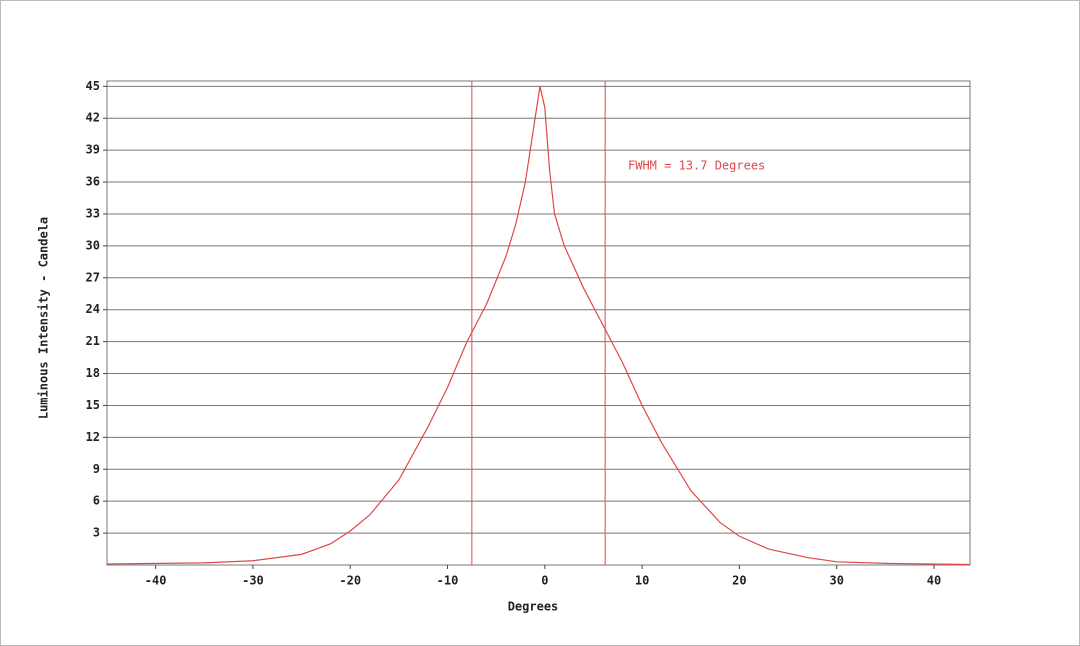 Image resolution: width=1080 pixels, height=646 pixels. I want to click on x-tick-label: 20, so click(739, 581).